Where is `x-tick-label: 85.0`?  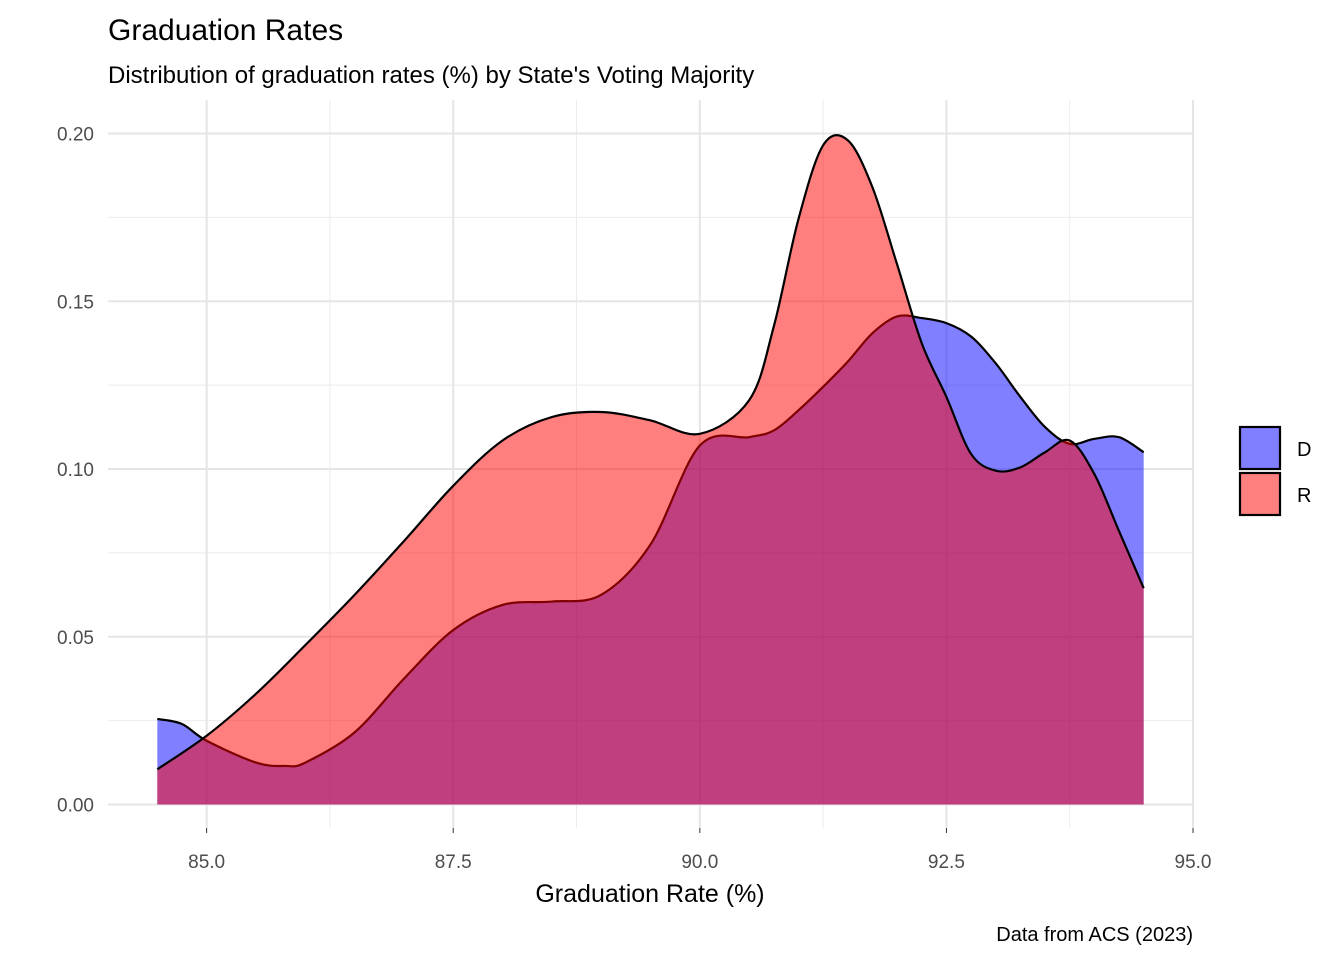
x-tick-label: 85.0 is located at coordinates (206, 862).